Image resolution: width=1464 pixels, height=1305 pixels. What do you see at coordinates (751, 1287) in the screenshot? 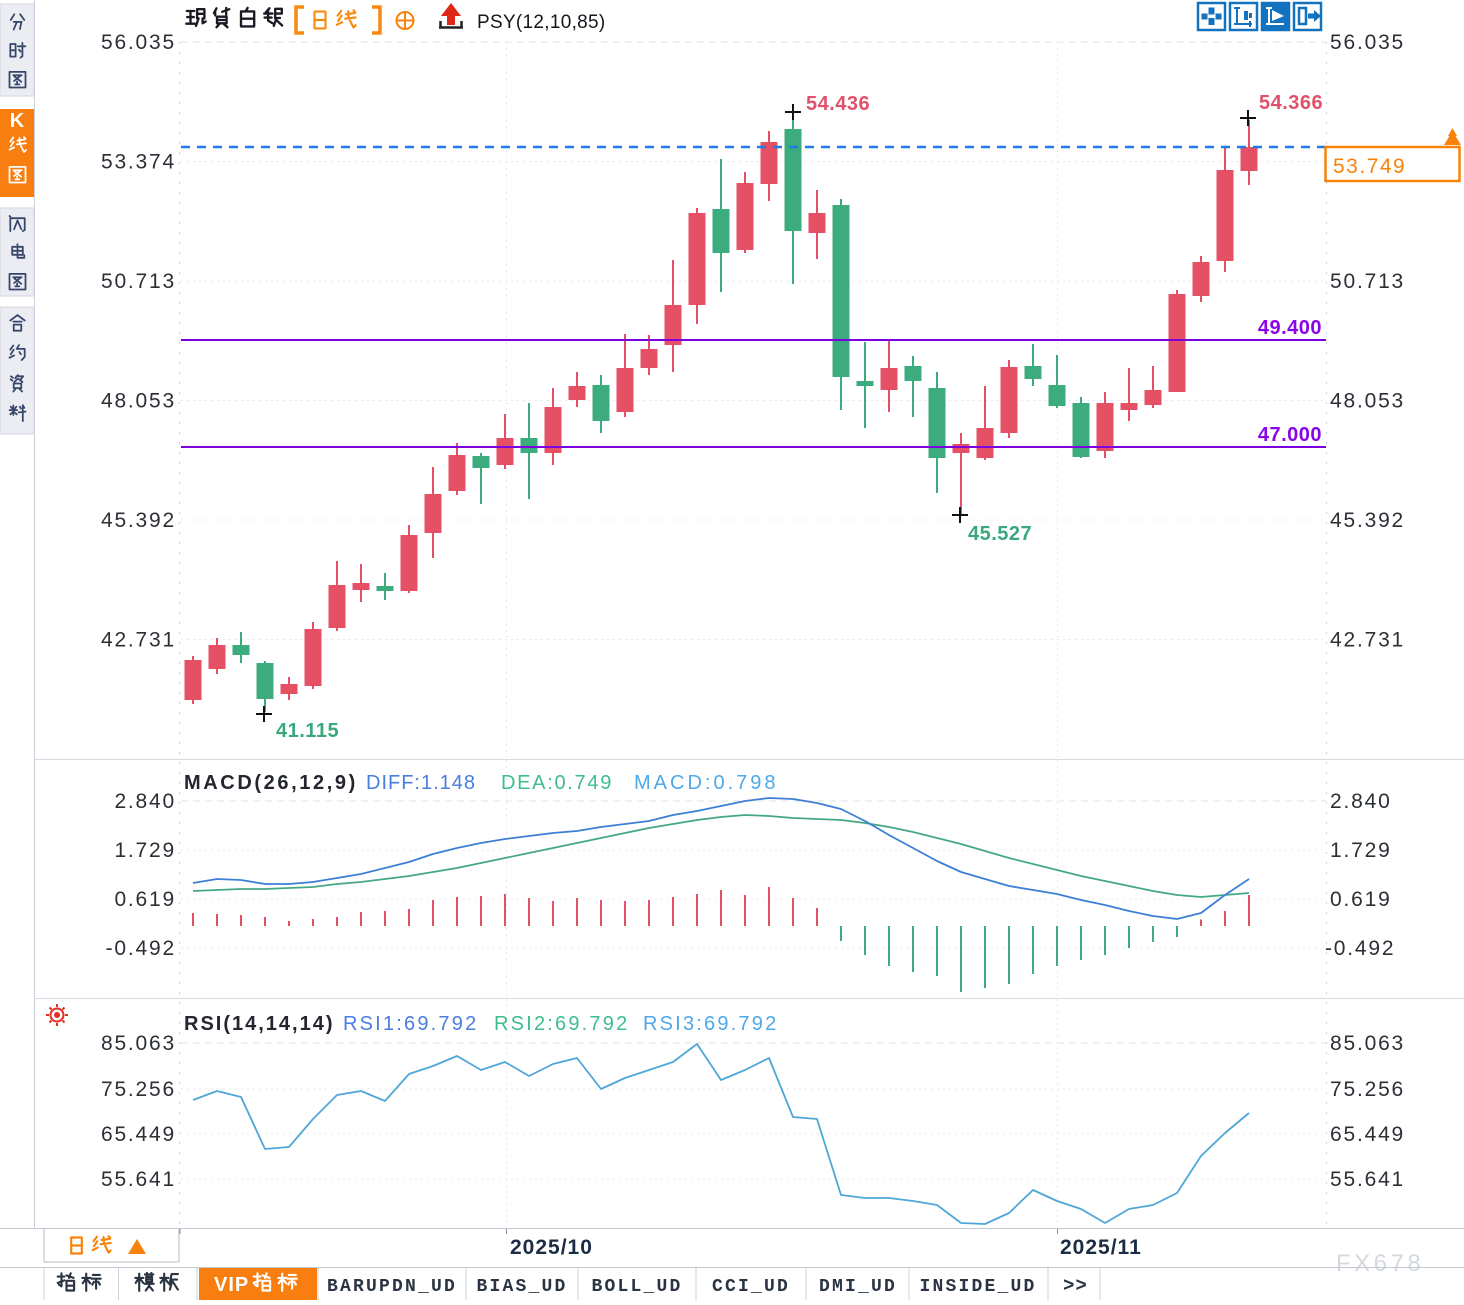
I see `svg-text: CCI_UD` at bounding box center [751, 1287].